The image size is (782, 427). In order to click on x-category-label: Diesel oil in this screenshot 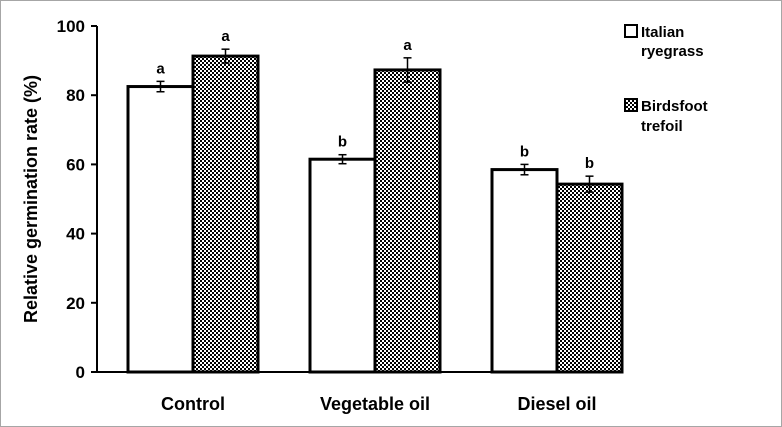, I will do `click(556, 404)`.